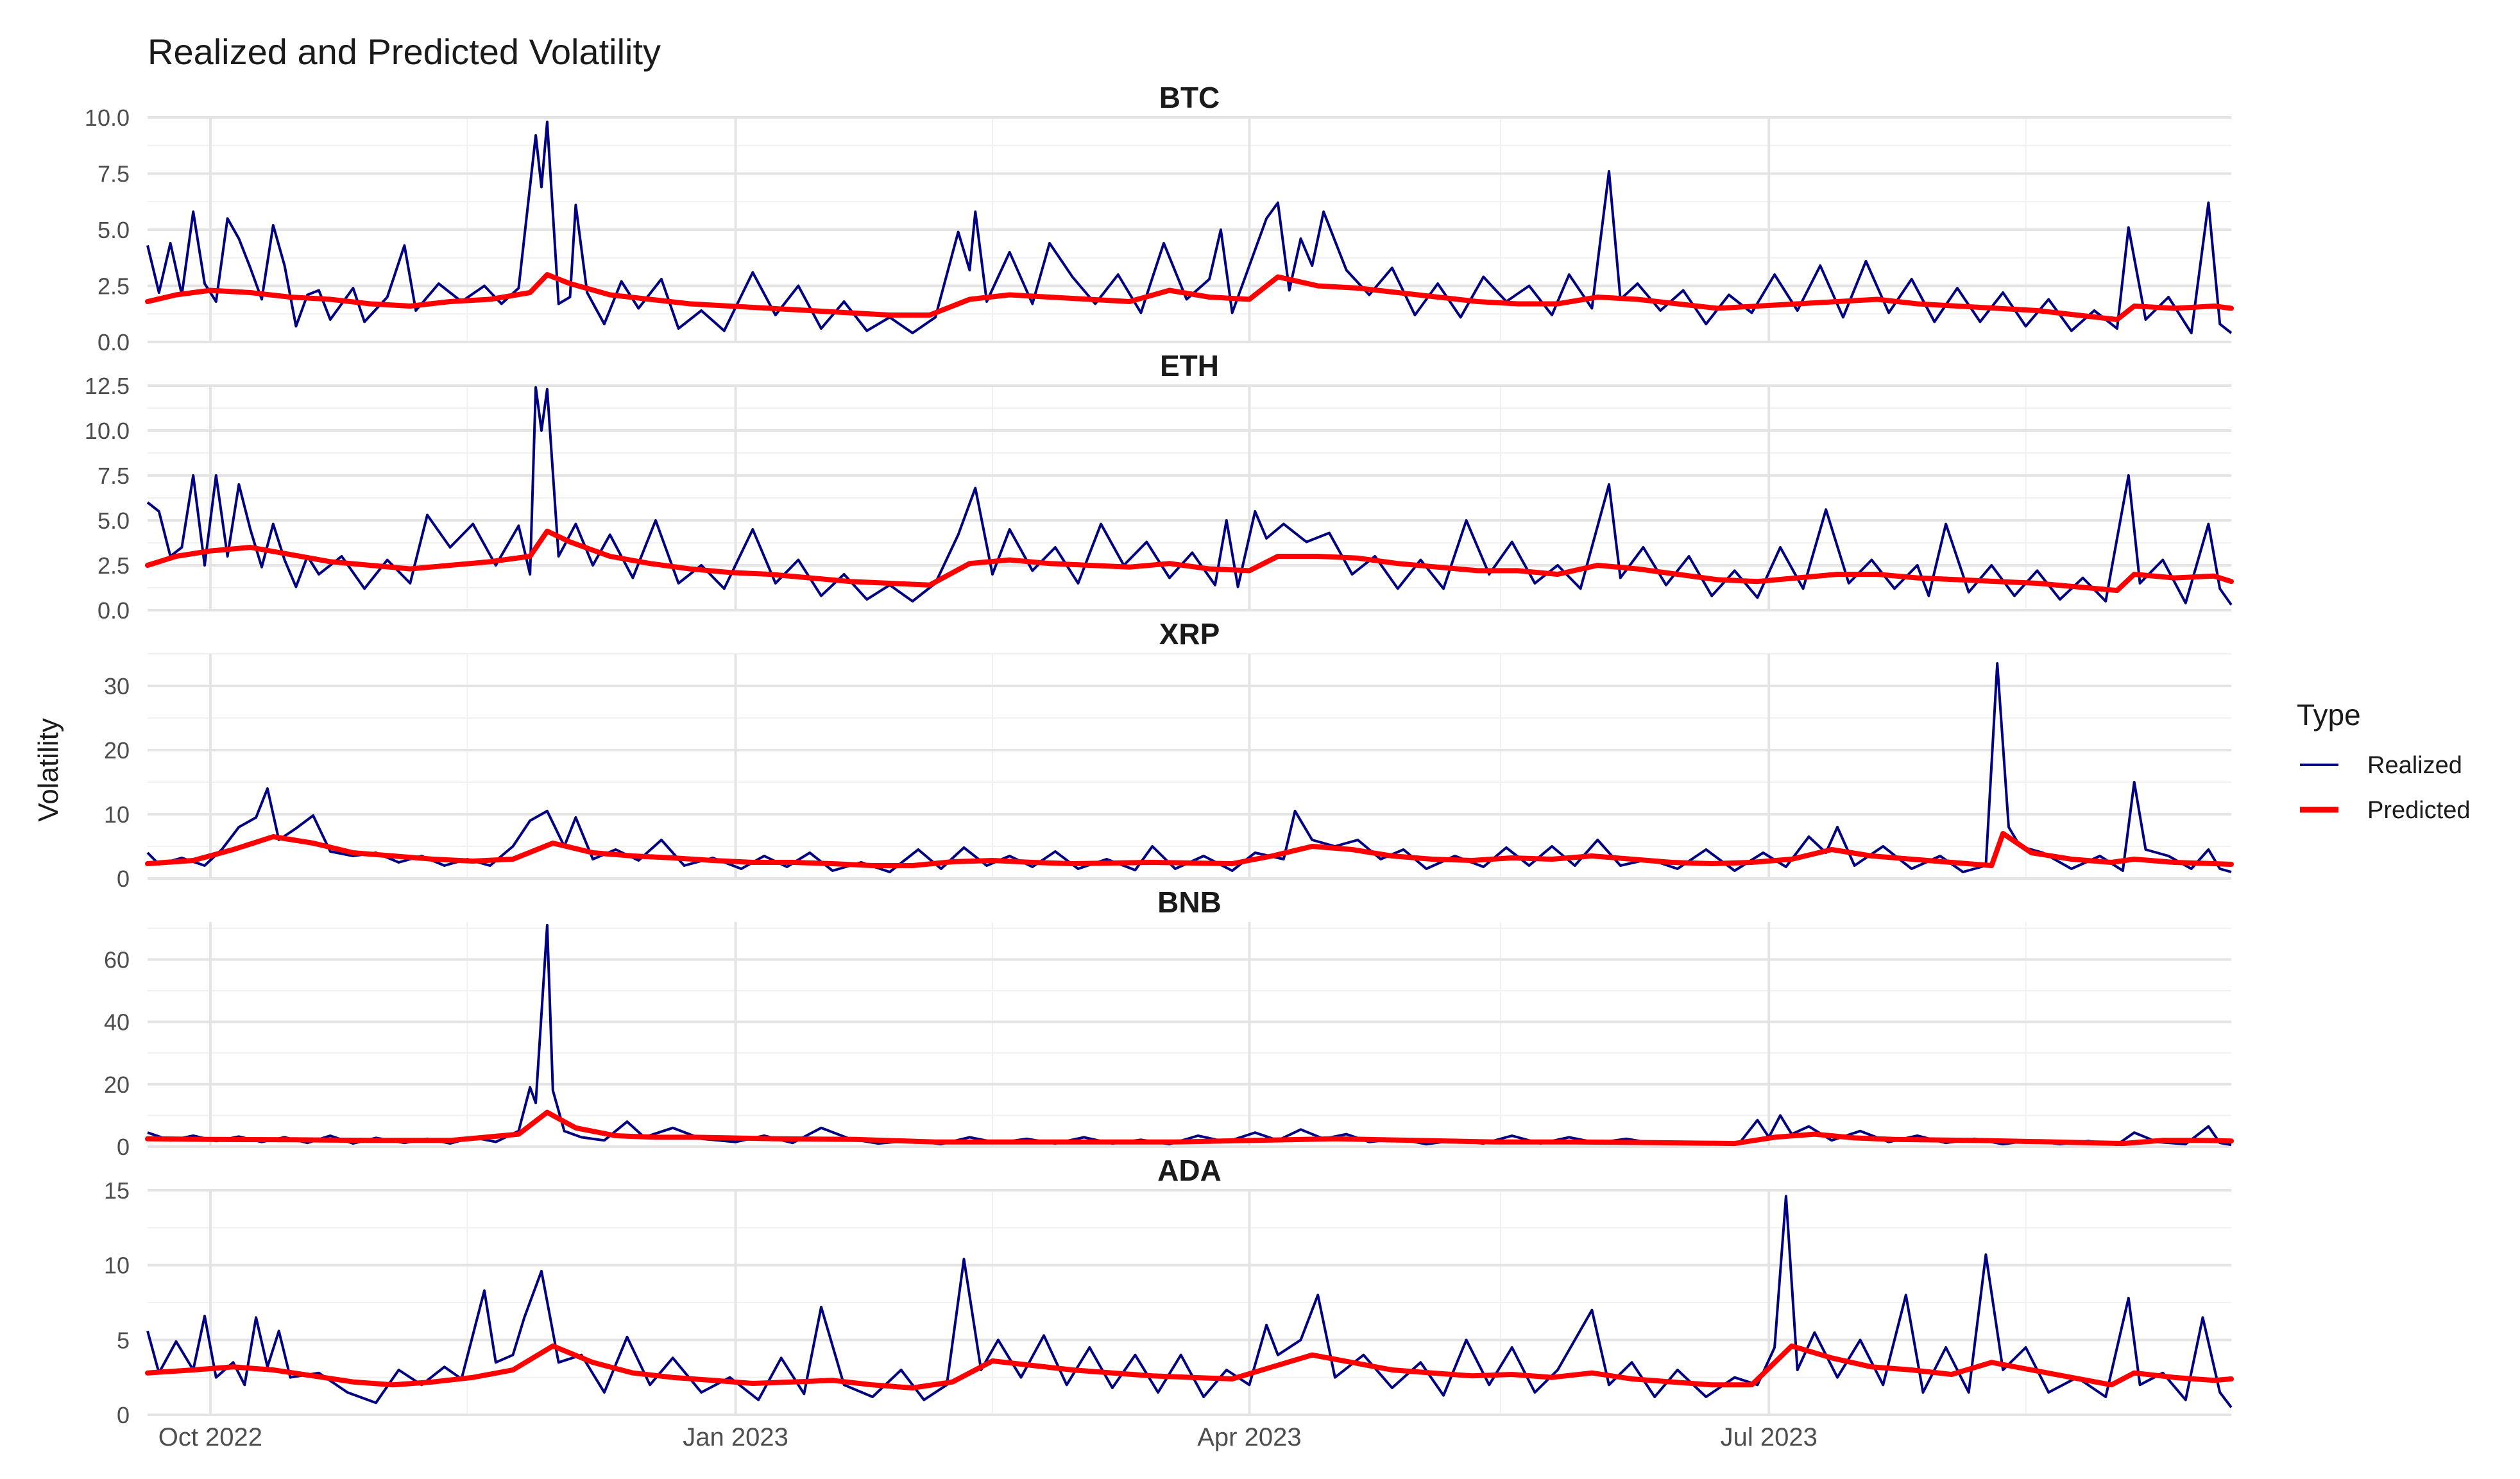 The image size is (2520, 1479). Describe the element at coordinates (1189, 1301) in the screenshot. I see `series-realized-ada` at that location.